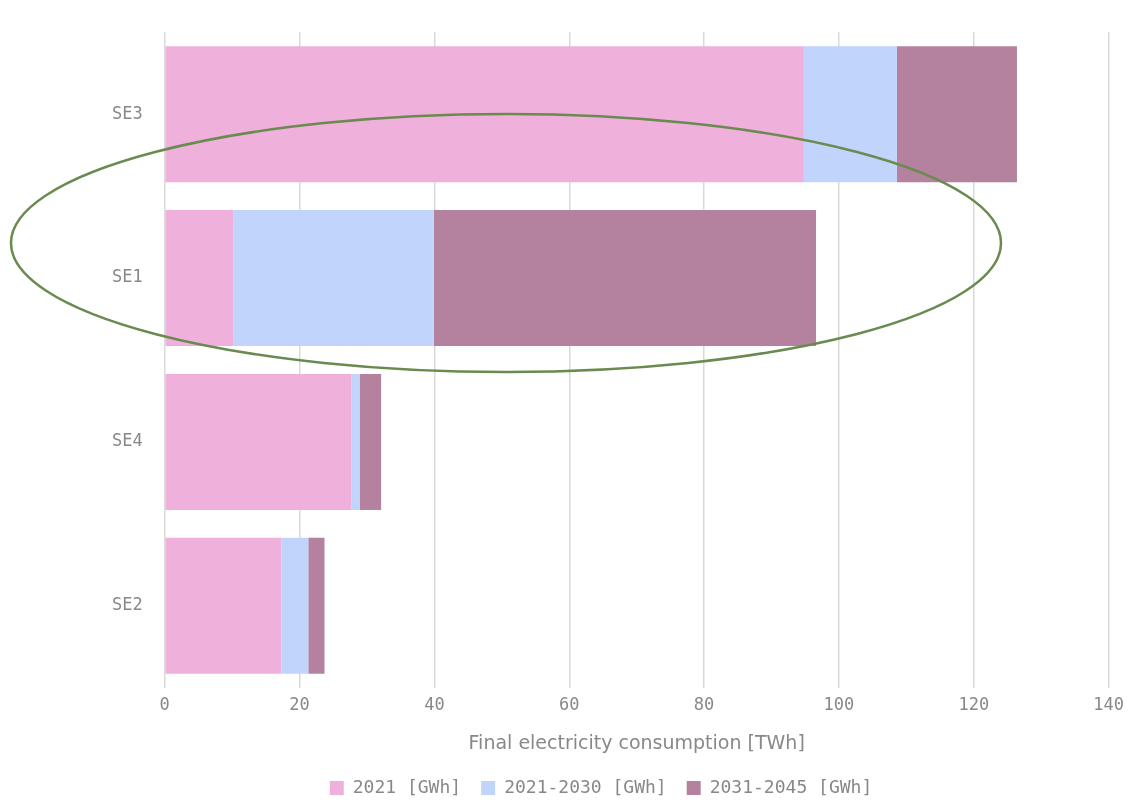 The image size is (1132, 811). What do you see at coordinates (407, 786) in the screenshot?
I see `legend-label: 2021 [GWh]` at bounding box center [407, 786].